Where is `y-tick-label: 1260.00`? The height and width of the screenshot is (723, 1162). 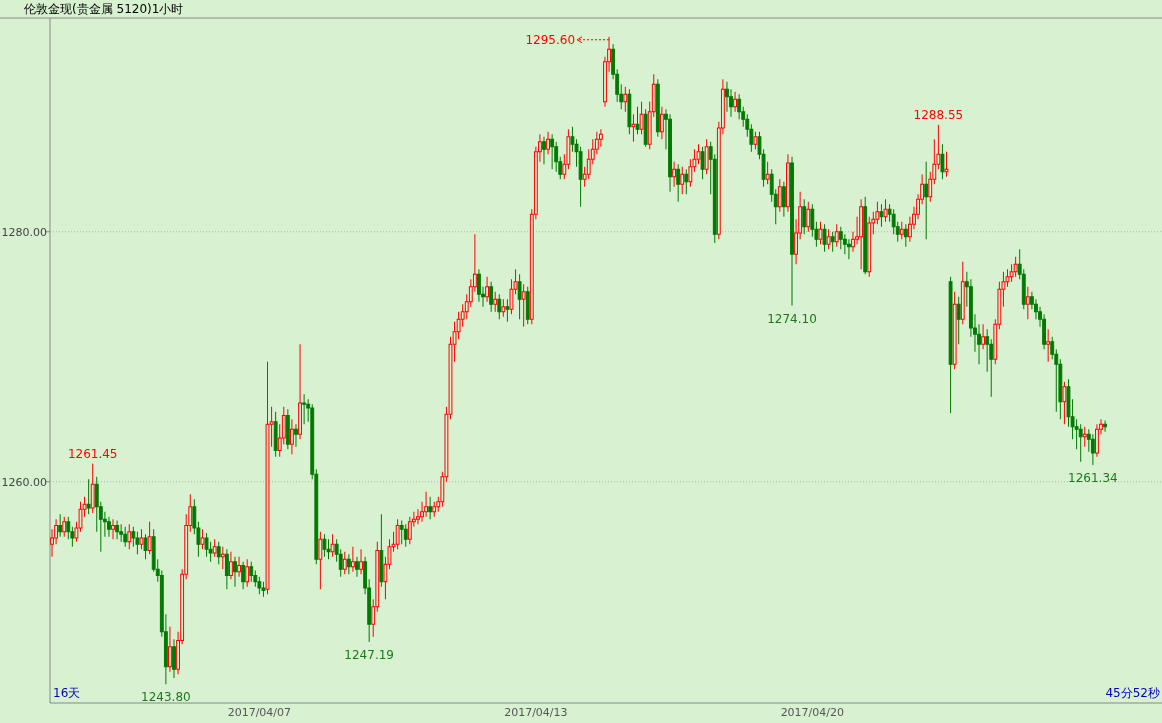
y-tick-label: 1260.00 is located at coordinates (24, 482).